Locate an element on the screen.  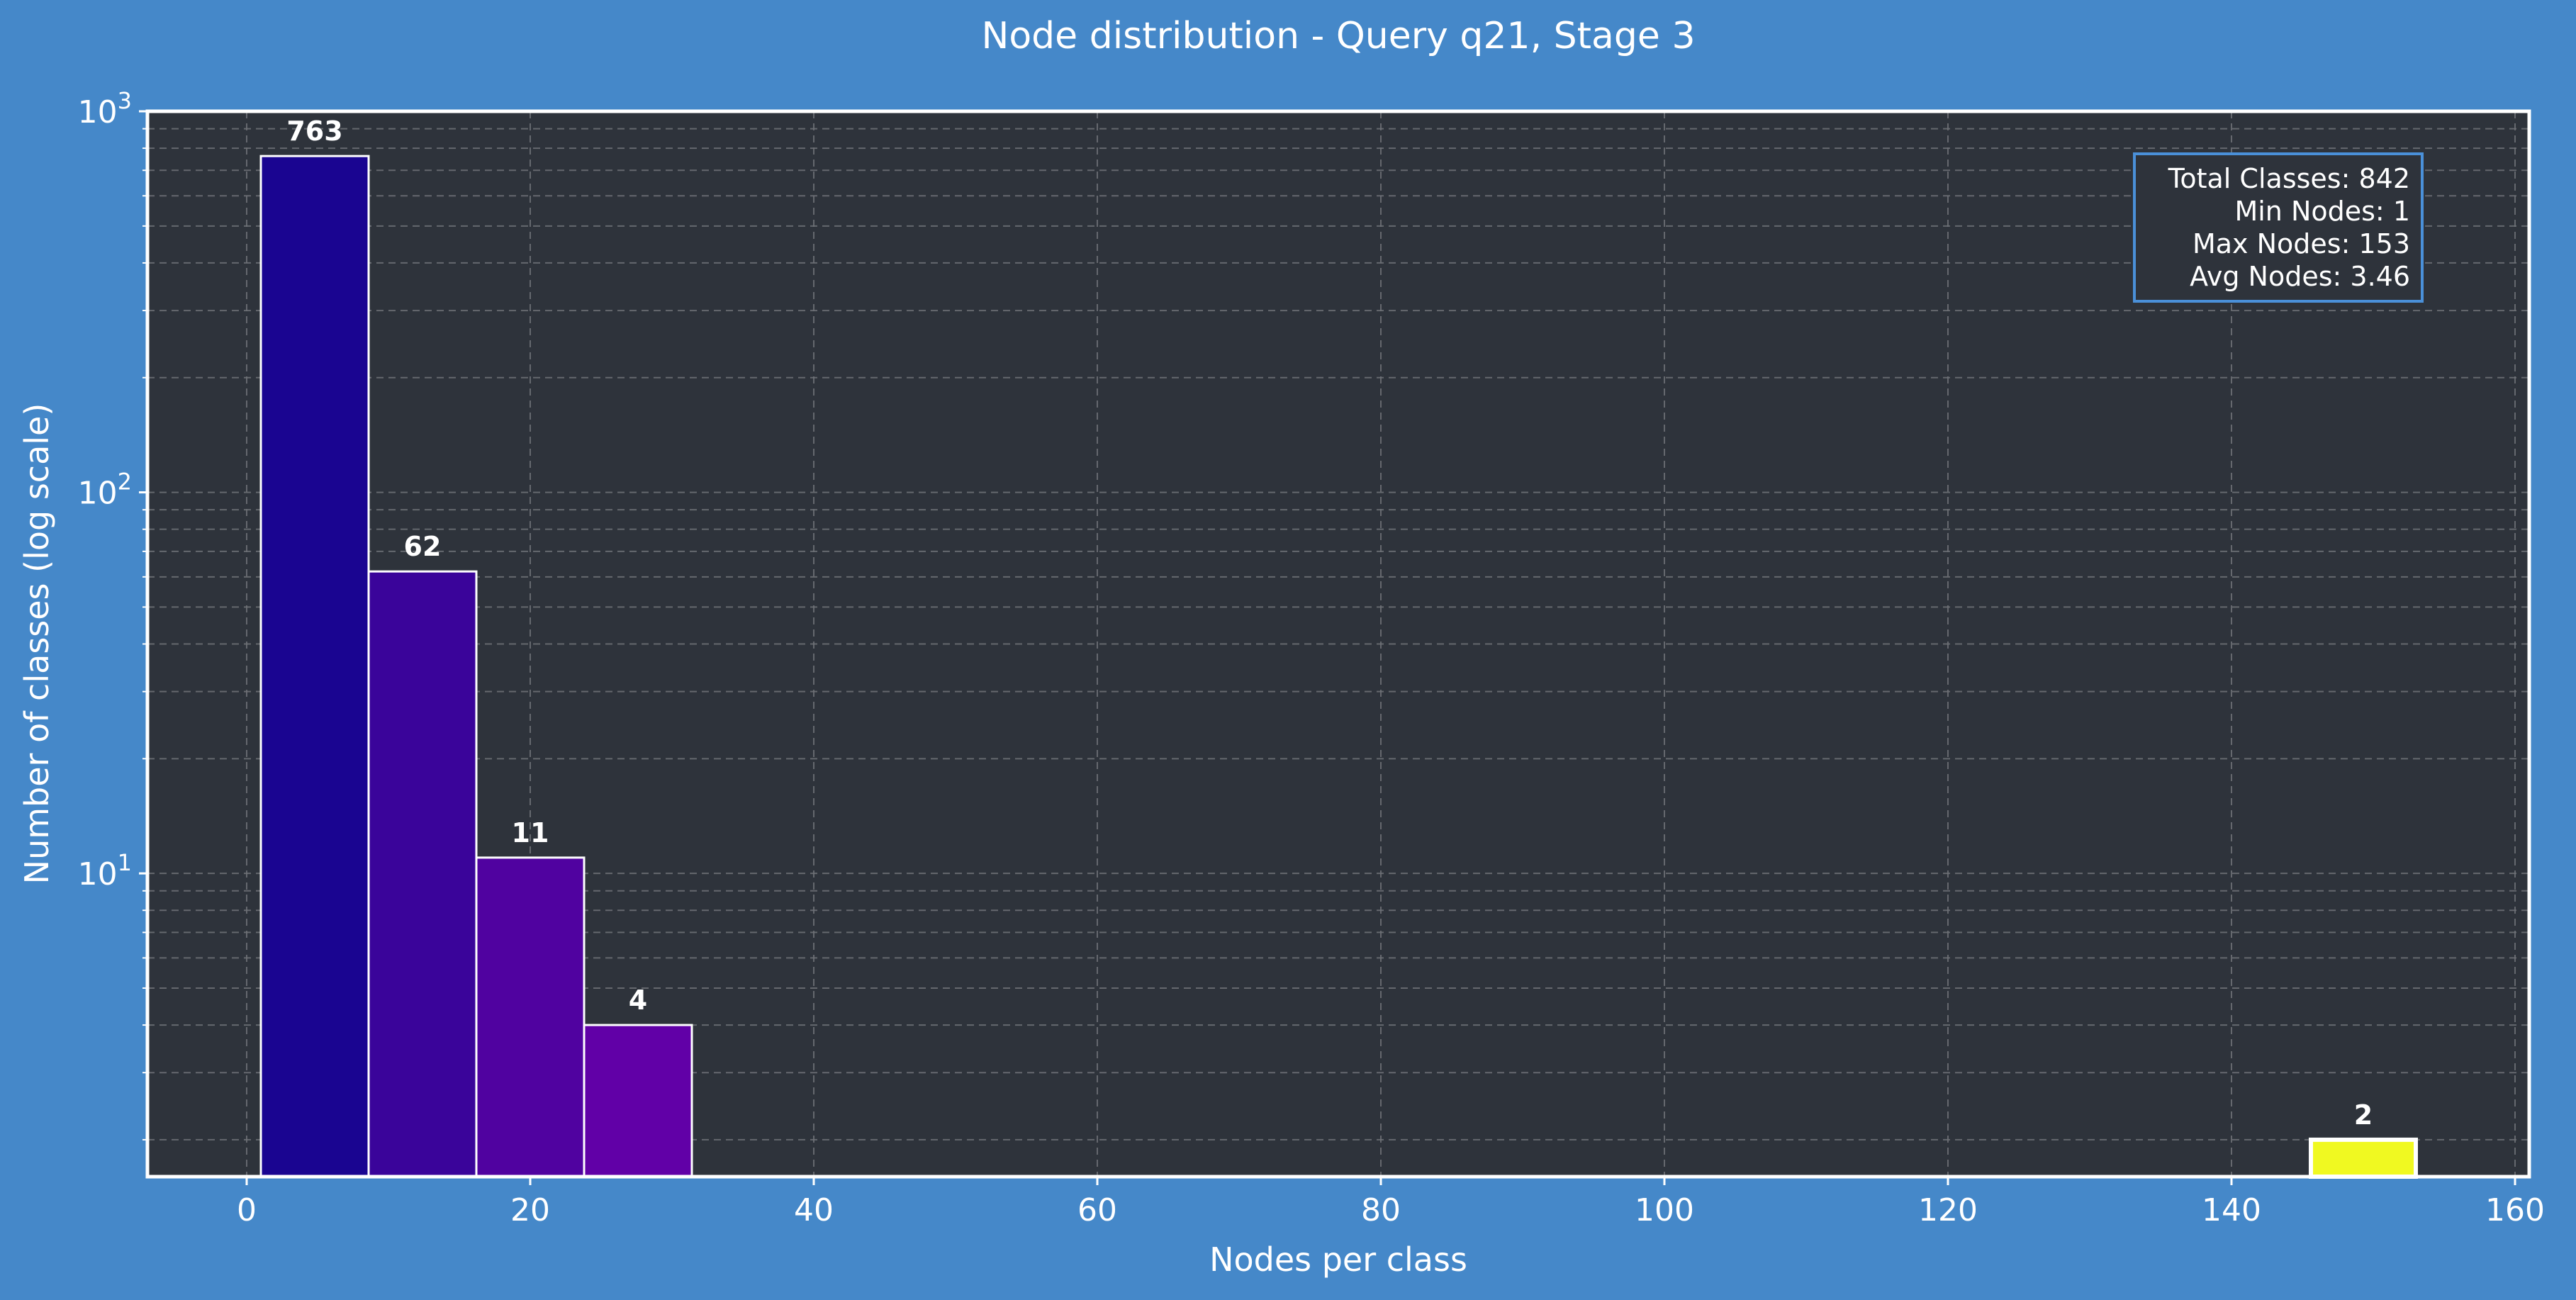
y-tick-exponent: 2 is located at coordinates (125, 482).